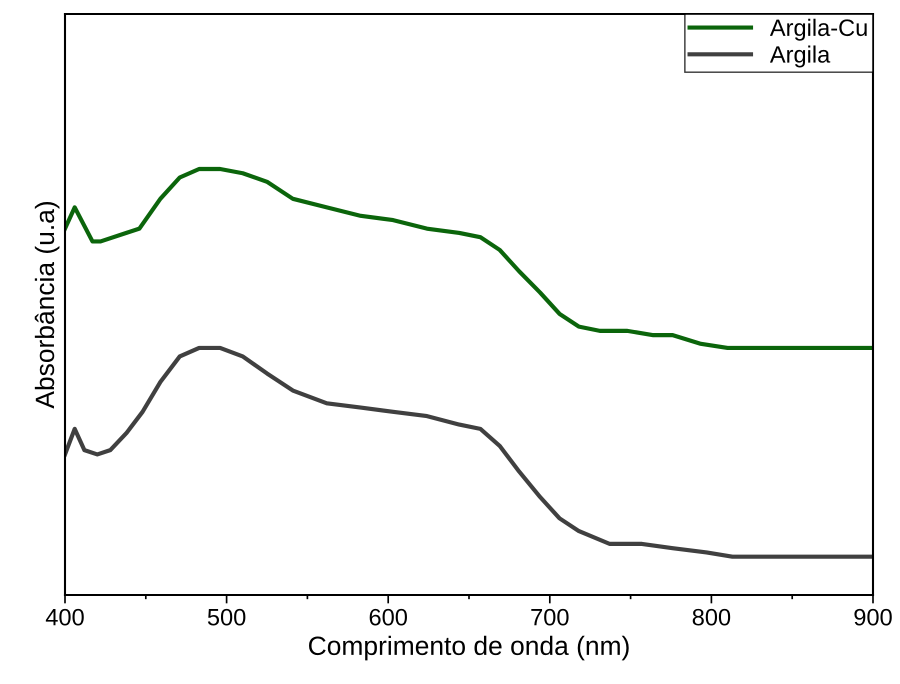 This screenshot has width=900, height=684. What do you see at coordinates (711, 617) in the screenshot?
I see `x-tick-label: 800` at bounding box center [711, 617].